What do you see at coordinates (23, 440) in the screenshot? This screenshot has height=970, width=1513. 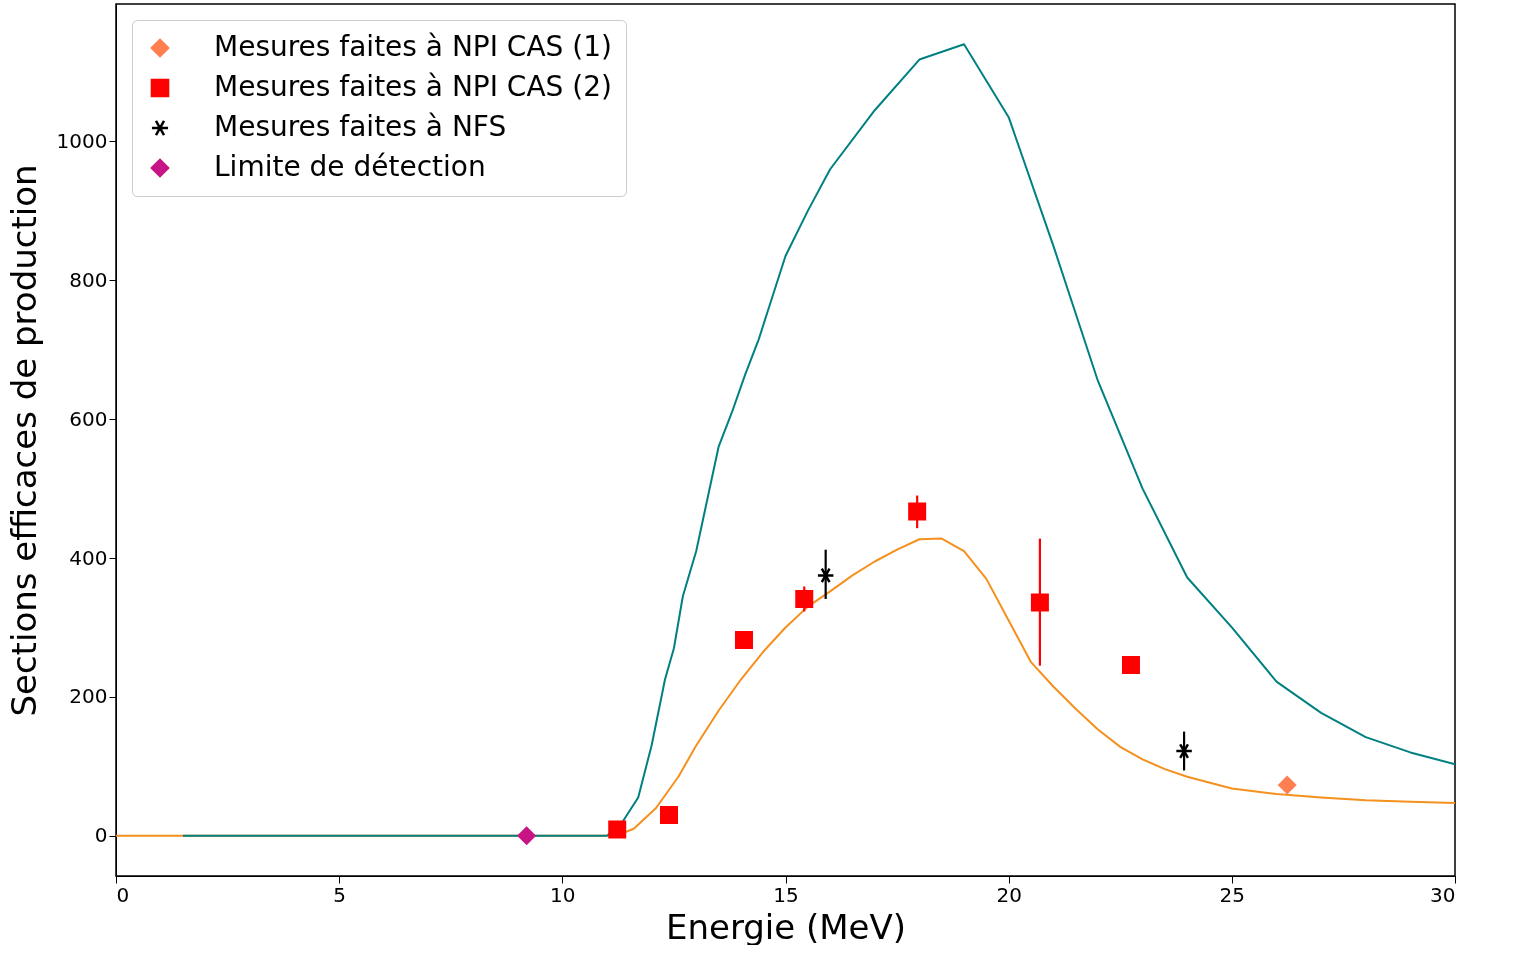 I see `y-axis-title: Sections efficaces de production` at bounding box center [23, 440].